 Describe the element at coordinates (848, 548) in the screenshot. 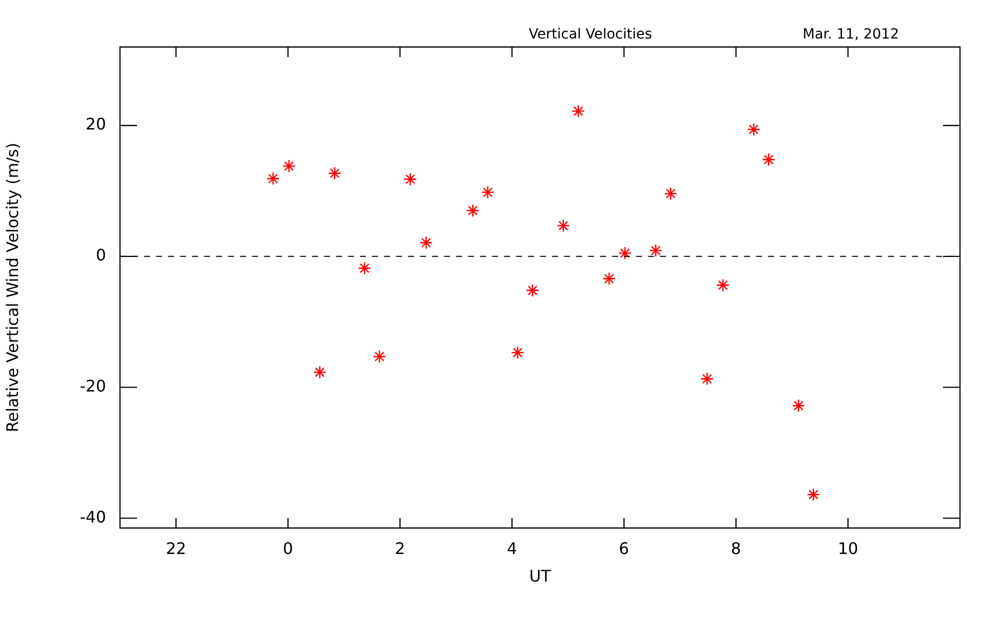

I see `x-tick-label: 10` at that location.